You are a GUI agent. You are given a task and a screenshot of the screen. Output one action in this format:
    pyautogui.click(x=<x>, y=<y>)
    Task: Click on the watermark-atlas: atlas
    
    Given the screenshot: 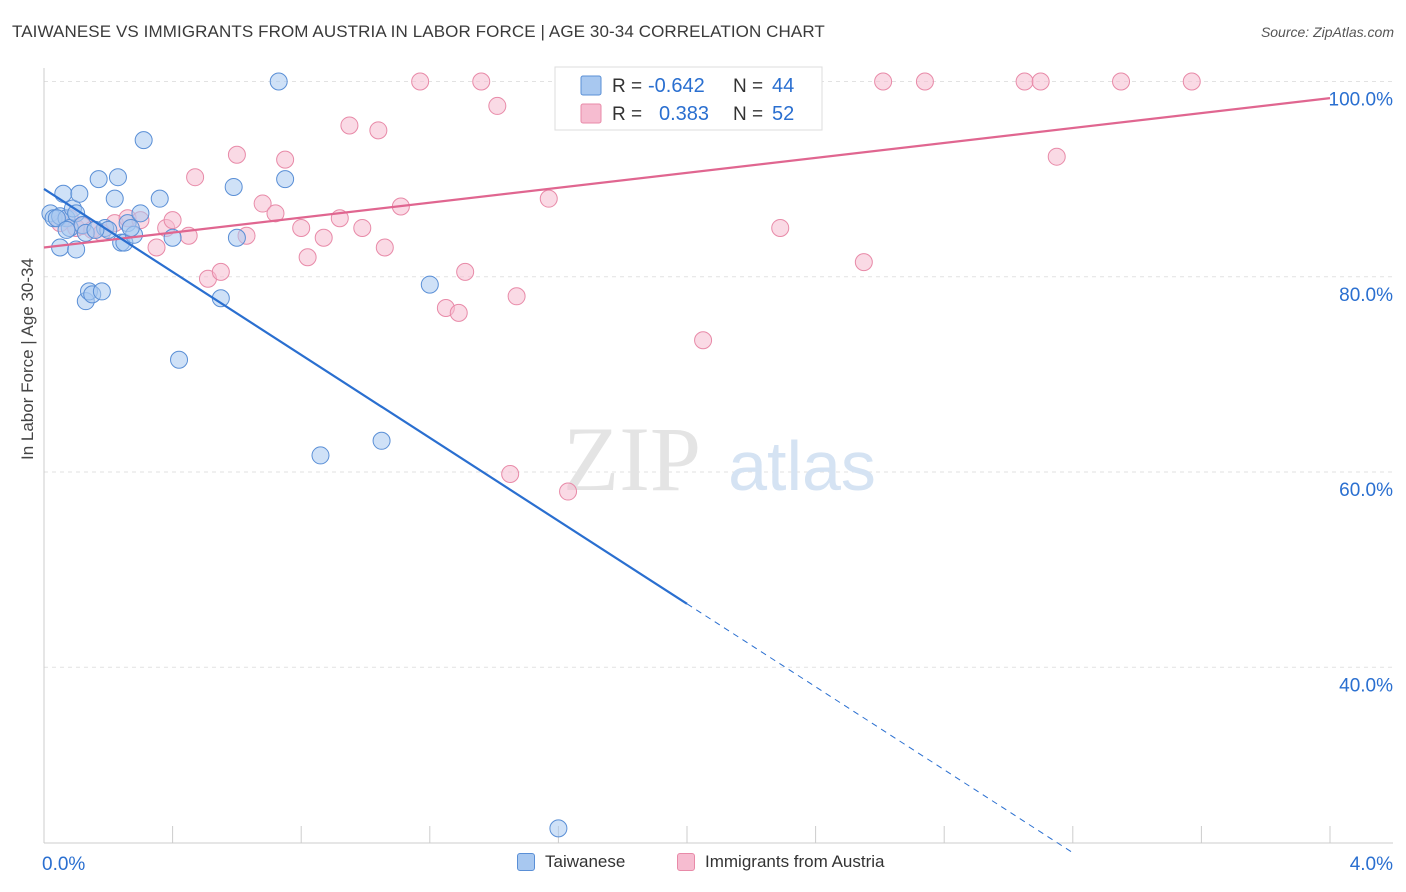 What is the action you would take?
    pyautogui.click(x=802, y=466)
    